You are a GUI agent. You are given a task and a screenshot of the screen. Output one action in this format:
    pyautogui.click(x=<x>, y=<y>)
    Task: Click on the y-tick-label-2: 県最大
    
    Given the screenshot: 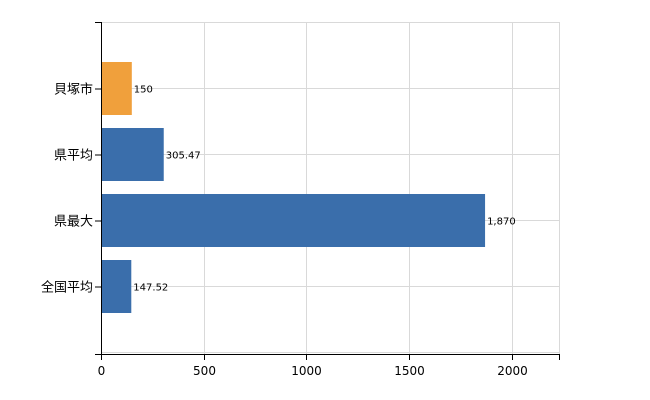 What is the action you would take?
    pyautogui.click(x=73, y=222)
    